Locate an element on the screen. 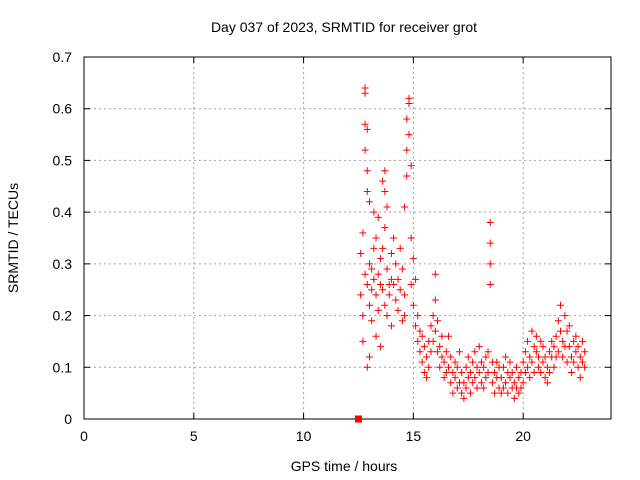 The width and height of the screenshot is (640, 480). x-tick-label: 0 is located at coordinates (84, 436).